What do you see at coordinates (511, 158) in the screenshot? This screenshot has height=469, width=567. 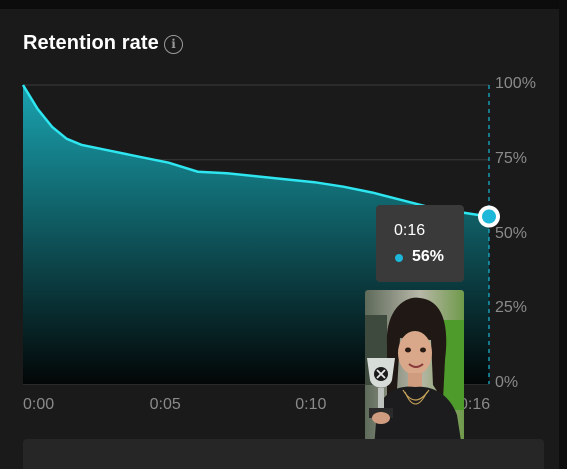 I see `y-tick-label: 75%` at bounding box center [511, 158].